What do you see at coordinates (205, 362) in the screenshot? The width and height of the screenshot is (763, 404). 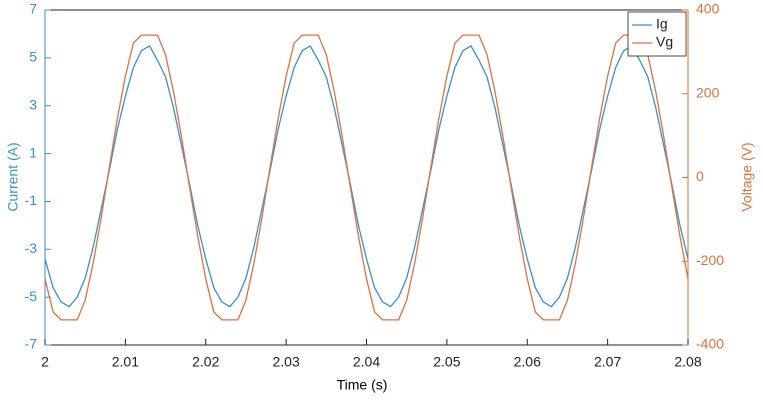 I see `x-tick-label: 2.02` at bounding box center [205, 362].